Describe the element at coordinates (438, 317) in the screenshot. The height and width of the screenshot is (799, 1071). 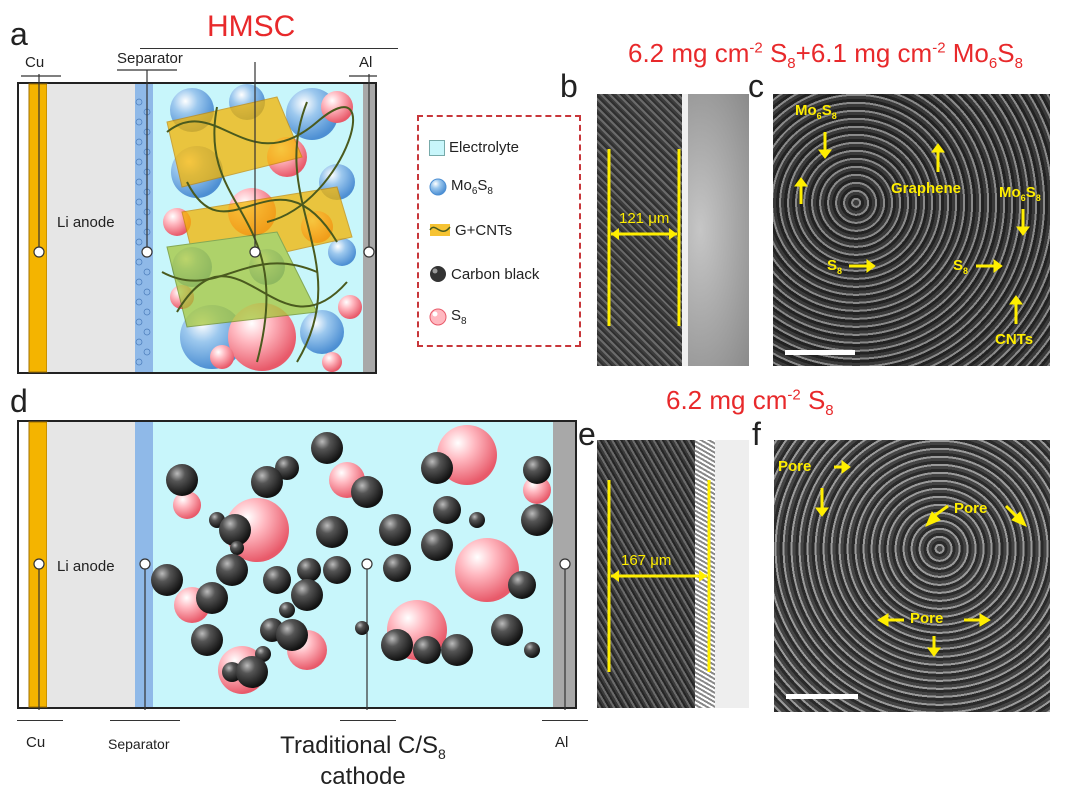
I see `pink-sphere-icon` at that location.